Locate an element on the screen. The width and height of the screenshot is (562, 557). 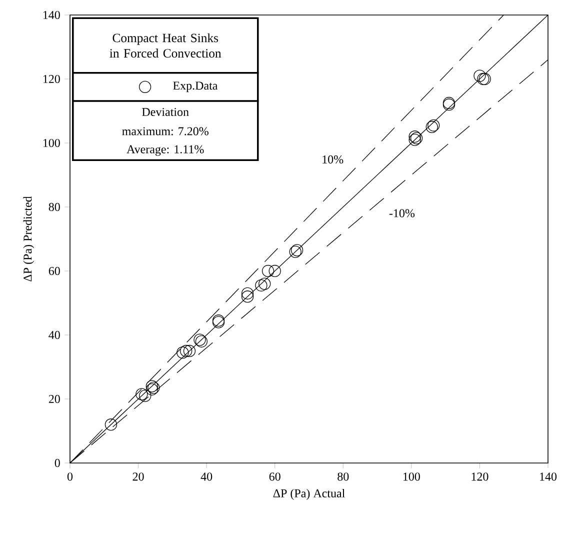
y-tick-label: 0 is located at coordinates (57, 463).